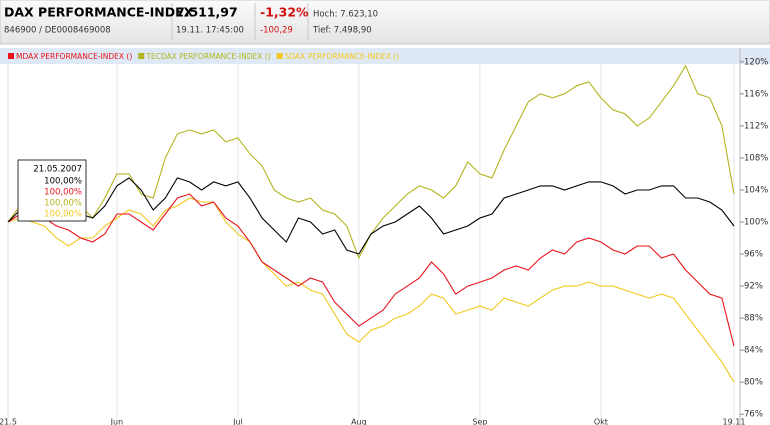 The height and width of the screenshot is (425, 770). I want to click on x-tick-label: Sep, so click(479, 421).